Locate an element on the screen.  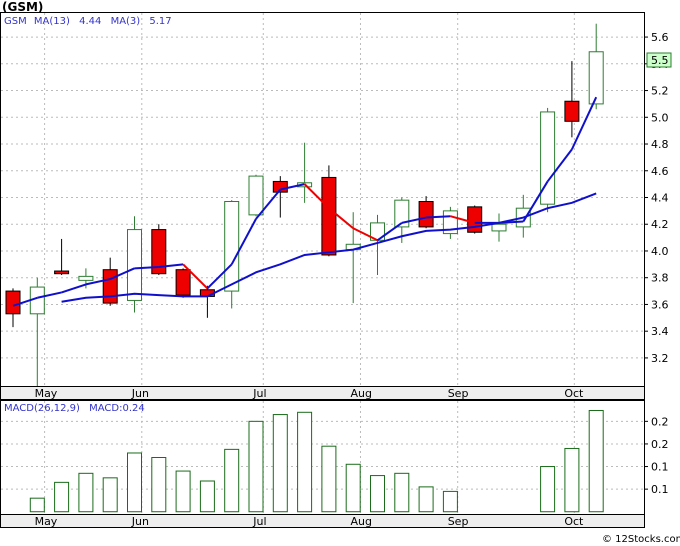
price-x-tick-label: May is located at coordinates (46, 393).